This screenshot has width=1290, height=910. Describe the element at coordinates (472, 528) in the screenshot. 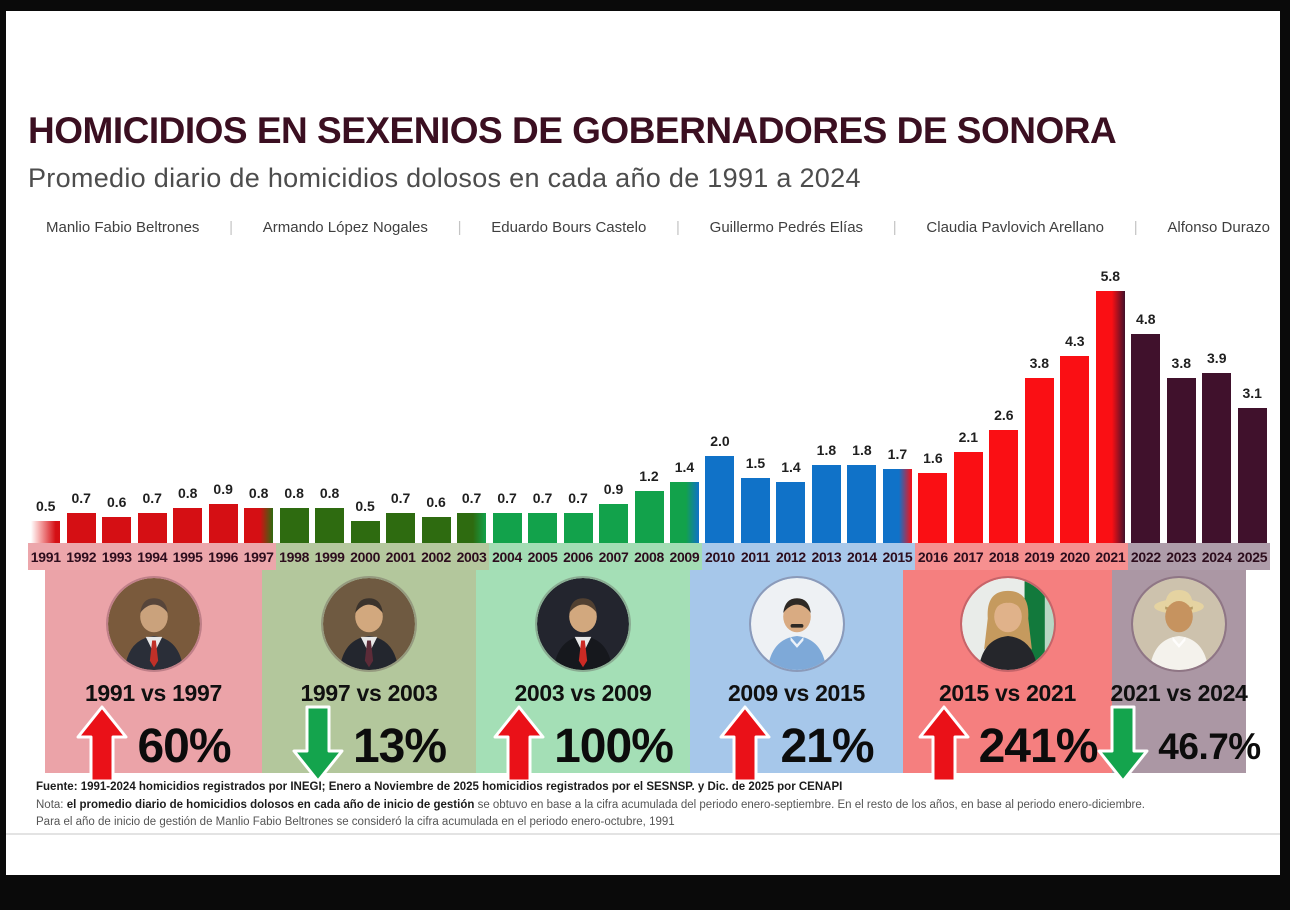

I see `bar-2003` at that location.